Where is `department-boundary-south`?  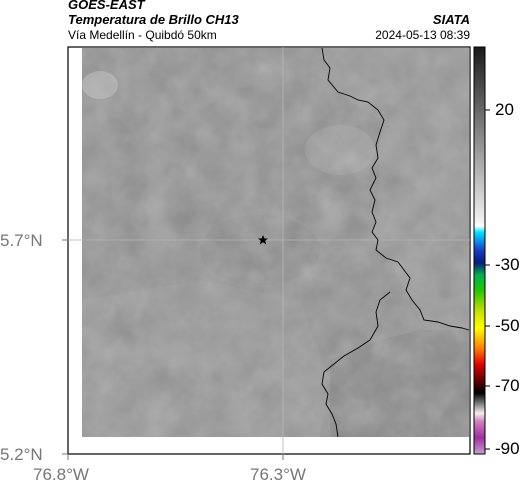
department-boundary-south is located at coordinates (356, 364).